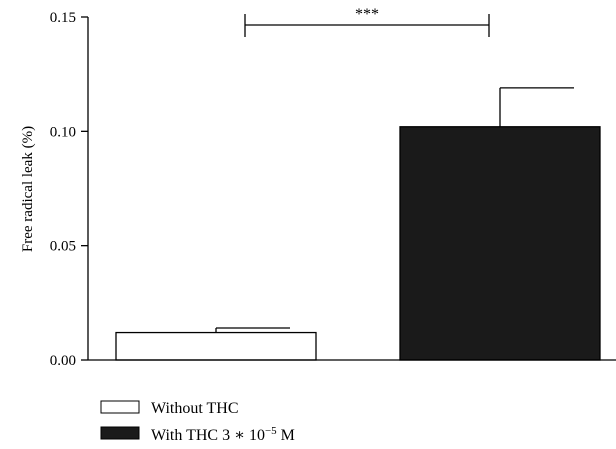 The height and width of the screenshot is (449, 616). Describe the element at coordinates (223, 434) in the screenshot. I see `legend-label-with-thc: With THC 3 ∗ 10−5 M` at that location.